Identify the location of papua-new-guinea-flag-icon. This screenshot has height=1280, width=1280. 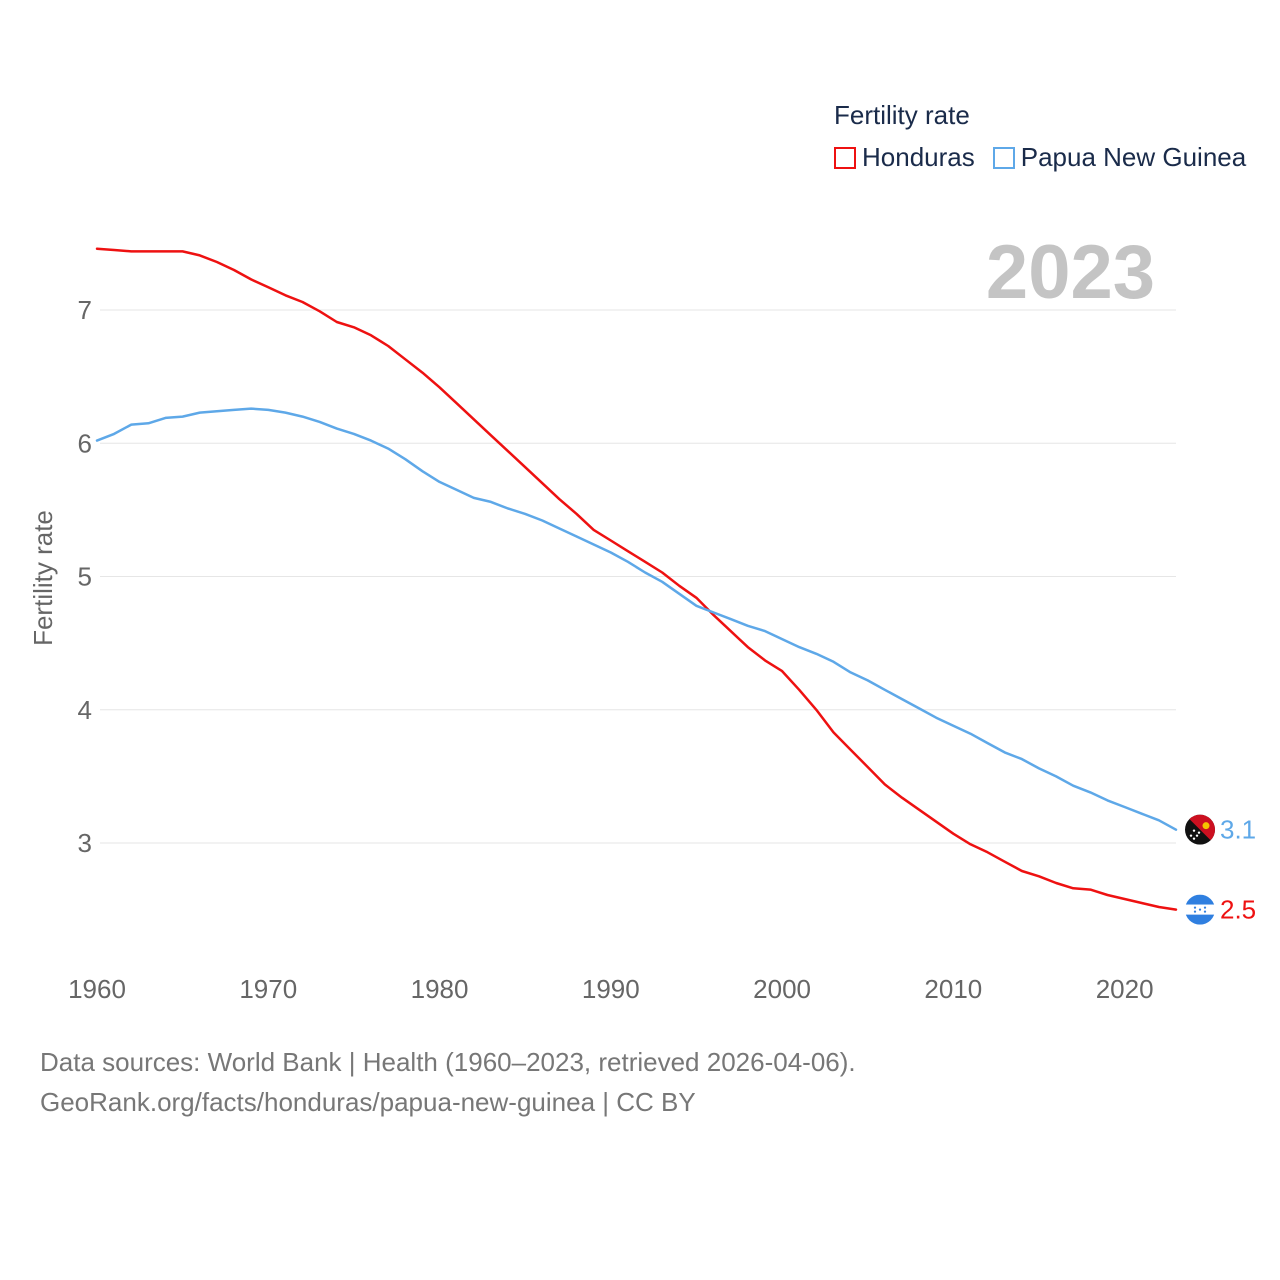
(1200, 829).